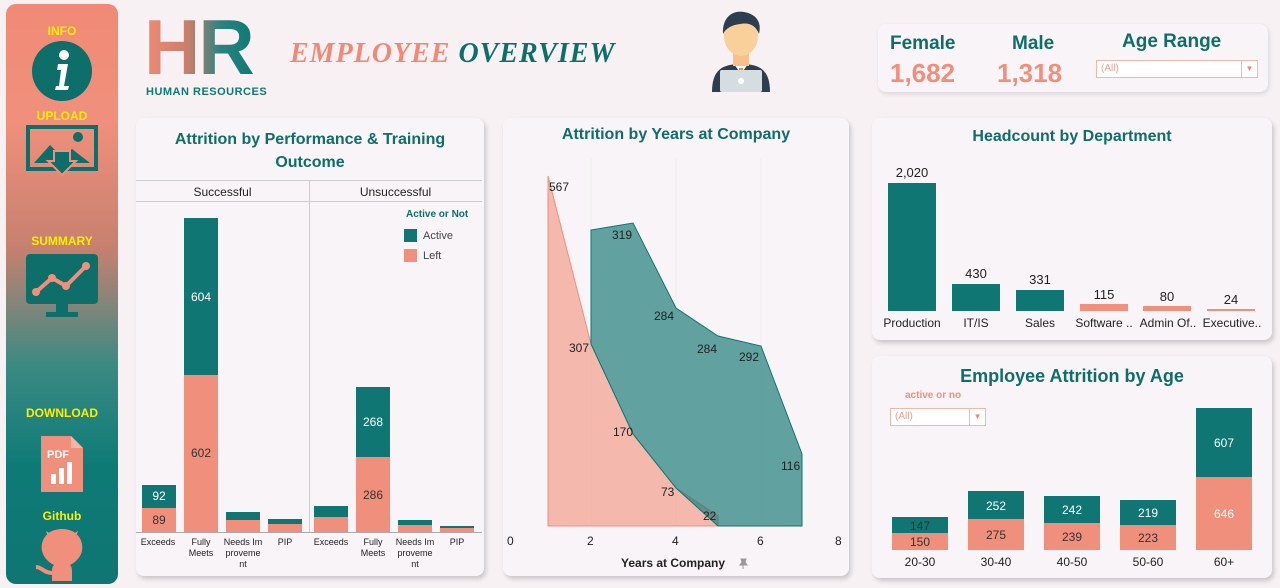  Describe the element at coordinates (243, 553) in the screenshot. I see `cat-s-needs: Needs Im proveme nt` at that location.